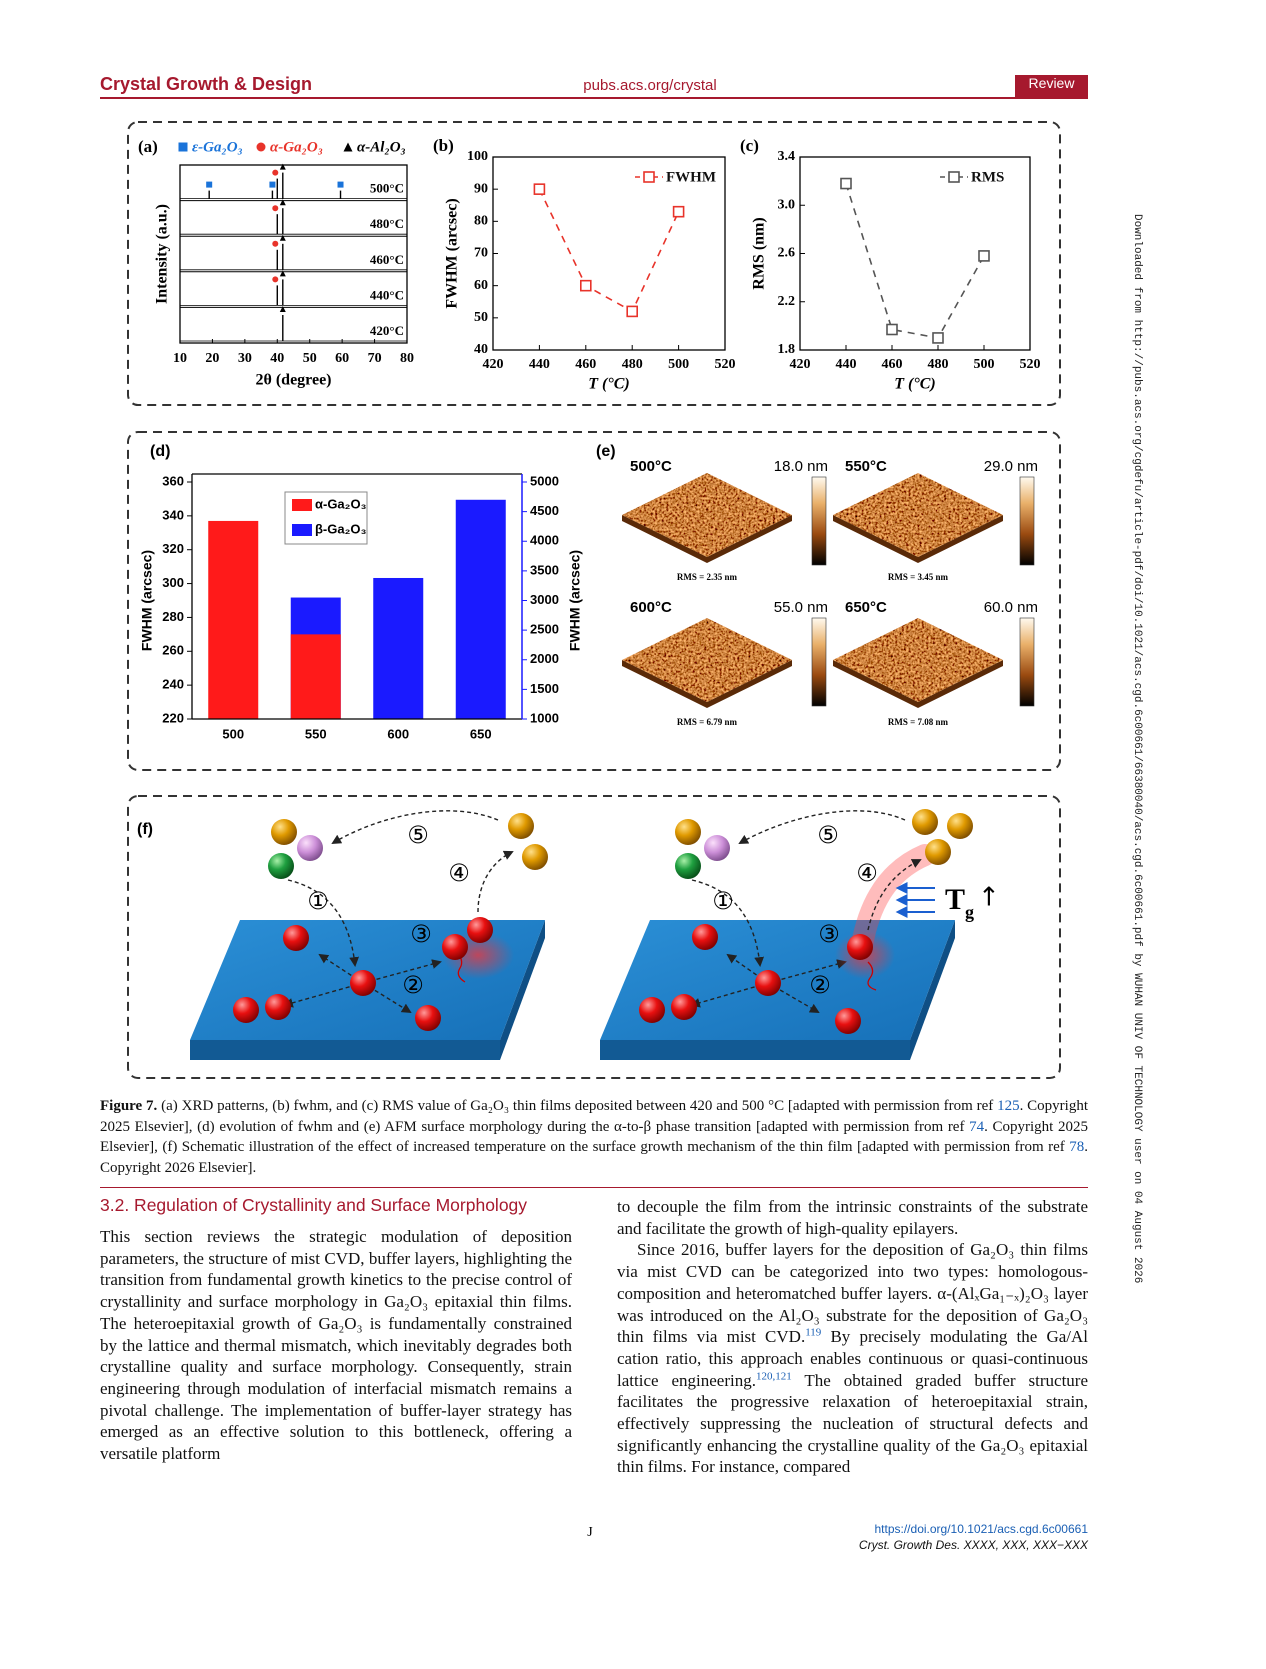  What do you see at coordinates (544, 480) in the screenshot?
I see `y2-tick-label: 5000` at bounding box center [544, 480].